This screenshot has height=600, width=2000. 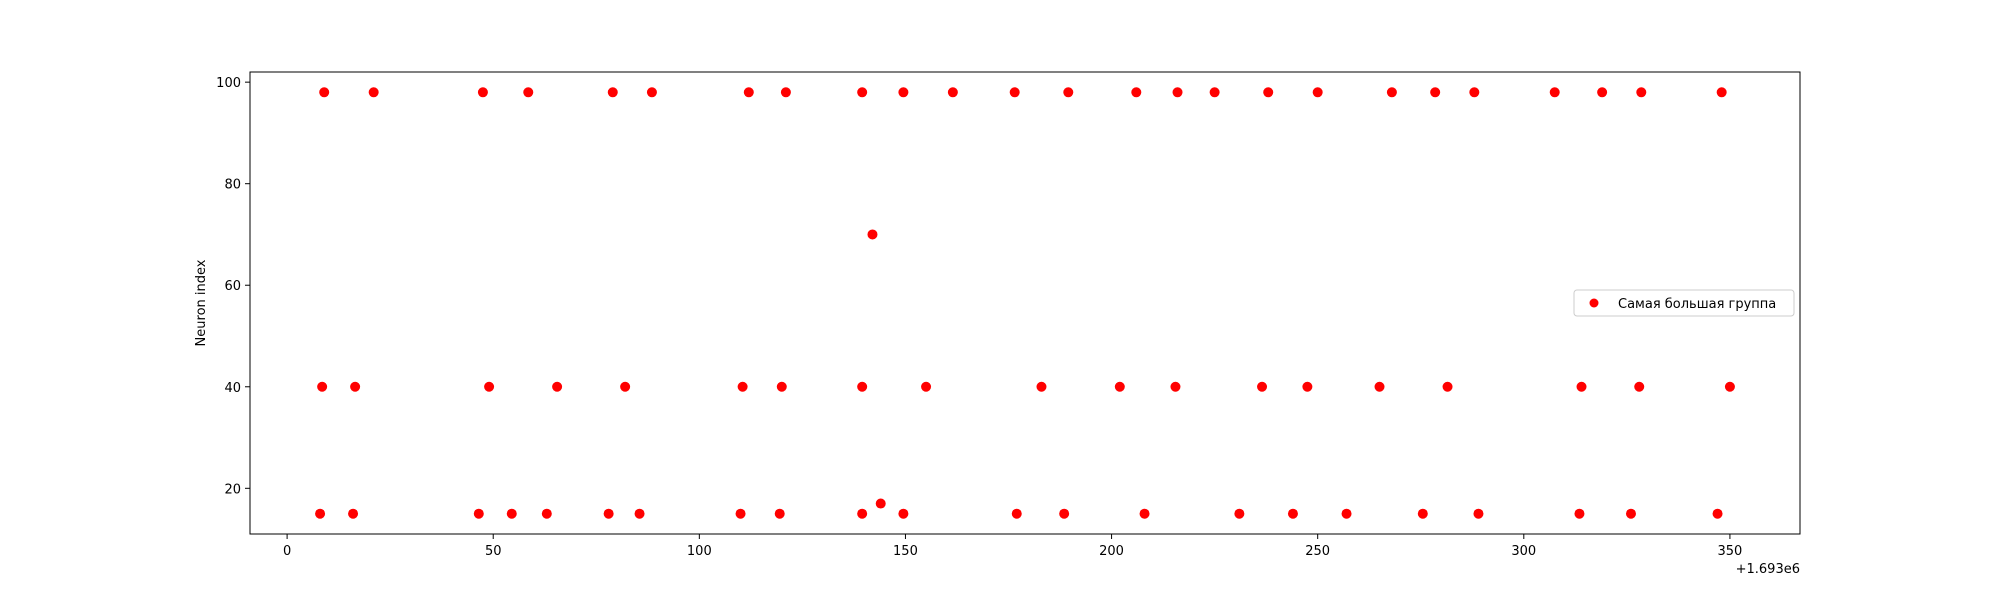 What do you see at coordinates (493, 551) in the screenshot?
I see `x-tick-label: 50` at bounding box center [493, 551].